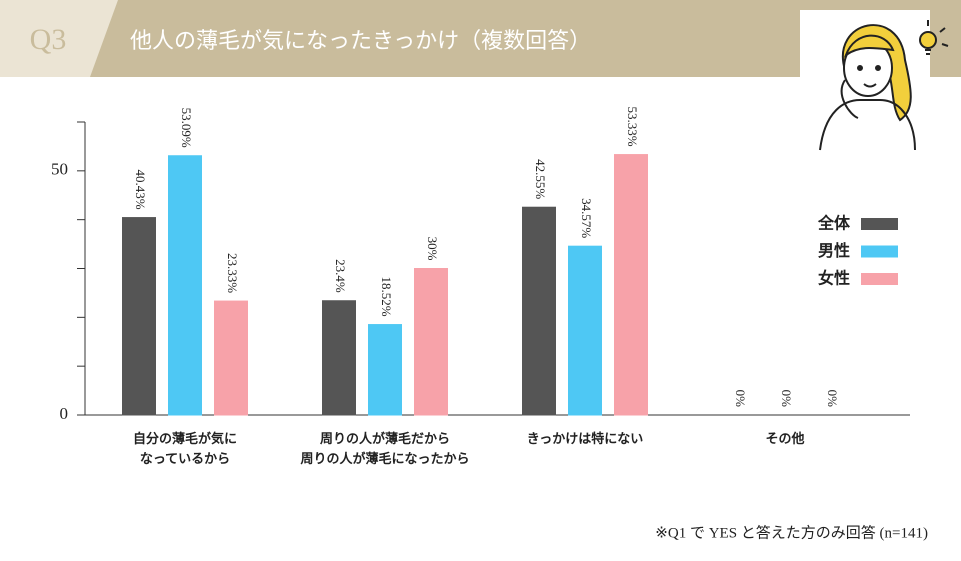 The image size is (961, 561). What do you see at coordinates (791, 532) in the screenshot?
I see `footnote: ※Q1 で YES と答えた方のみ回答 (n=141)` at bounding box center [791, 532].